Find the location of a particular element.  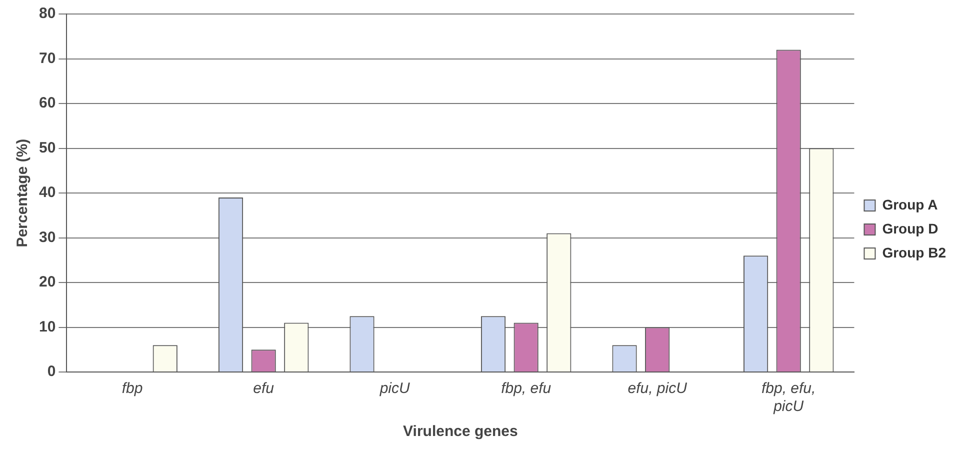

y-tick-label: 0 is located at coordinates (51, 371).